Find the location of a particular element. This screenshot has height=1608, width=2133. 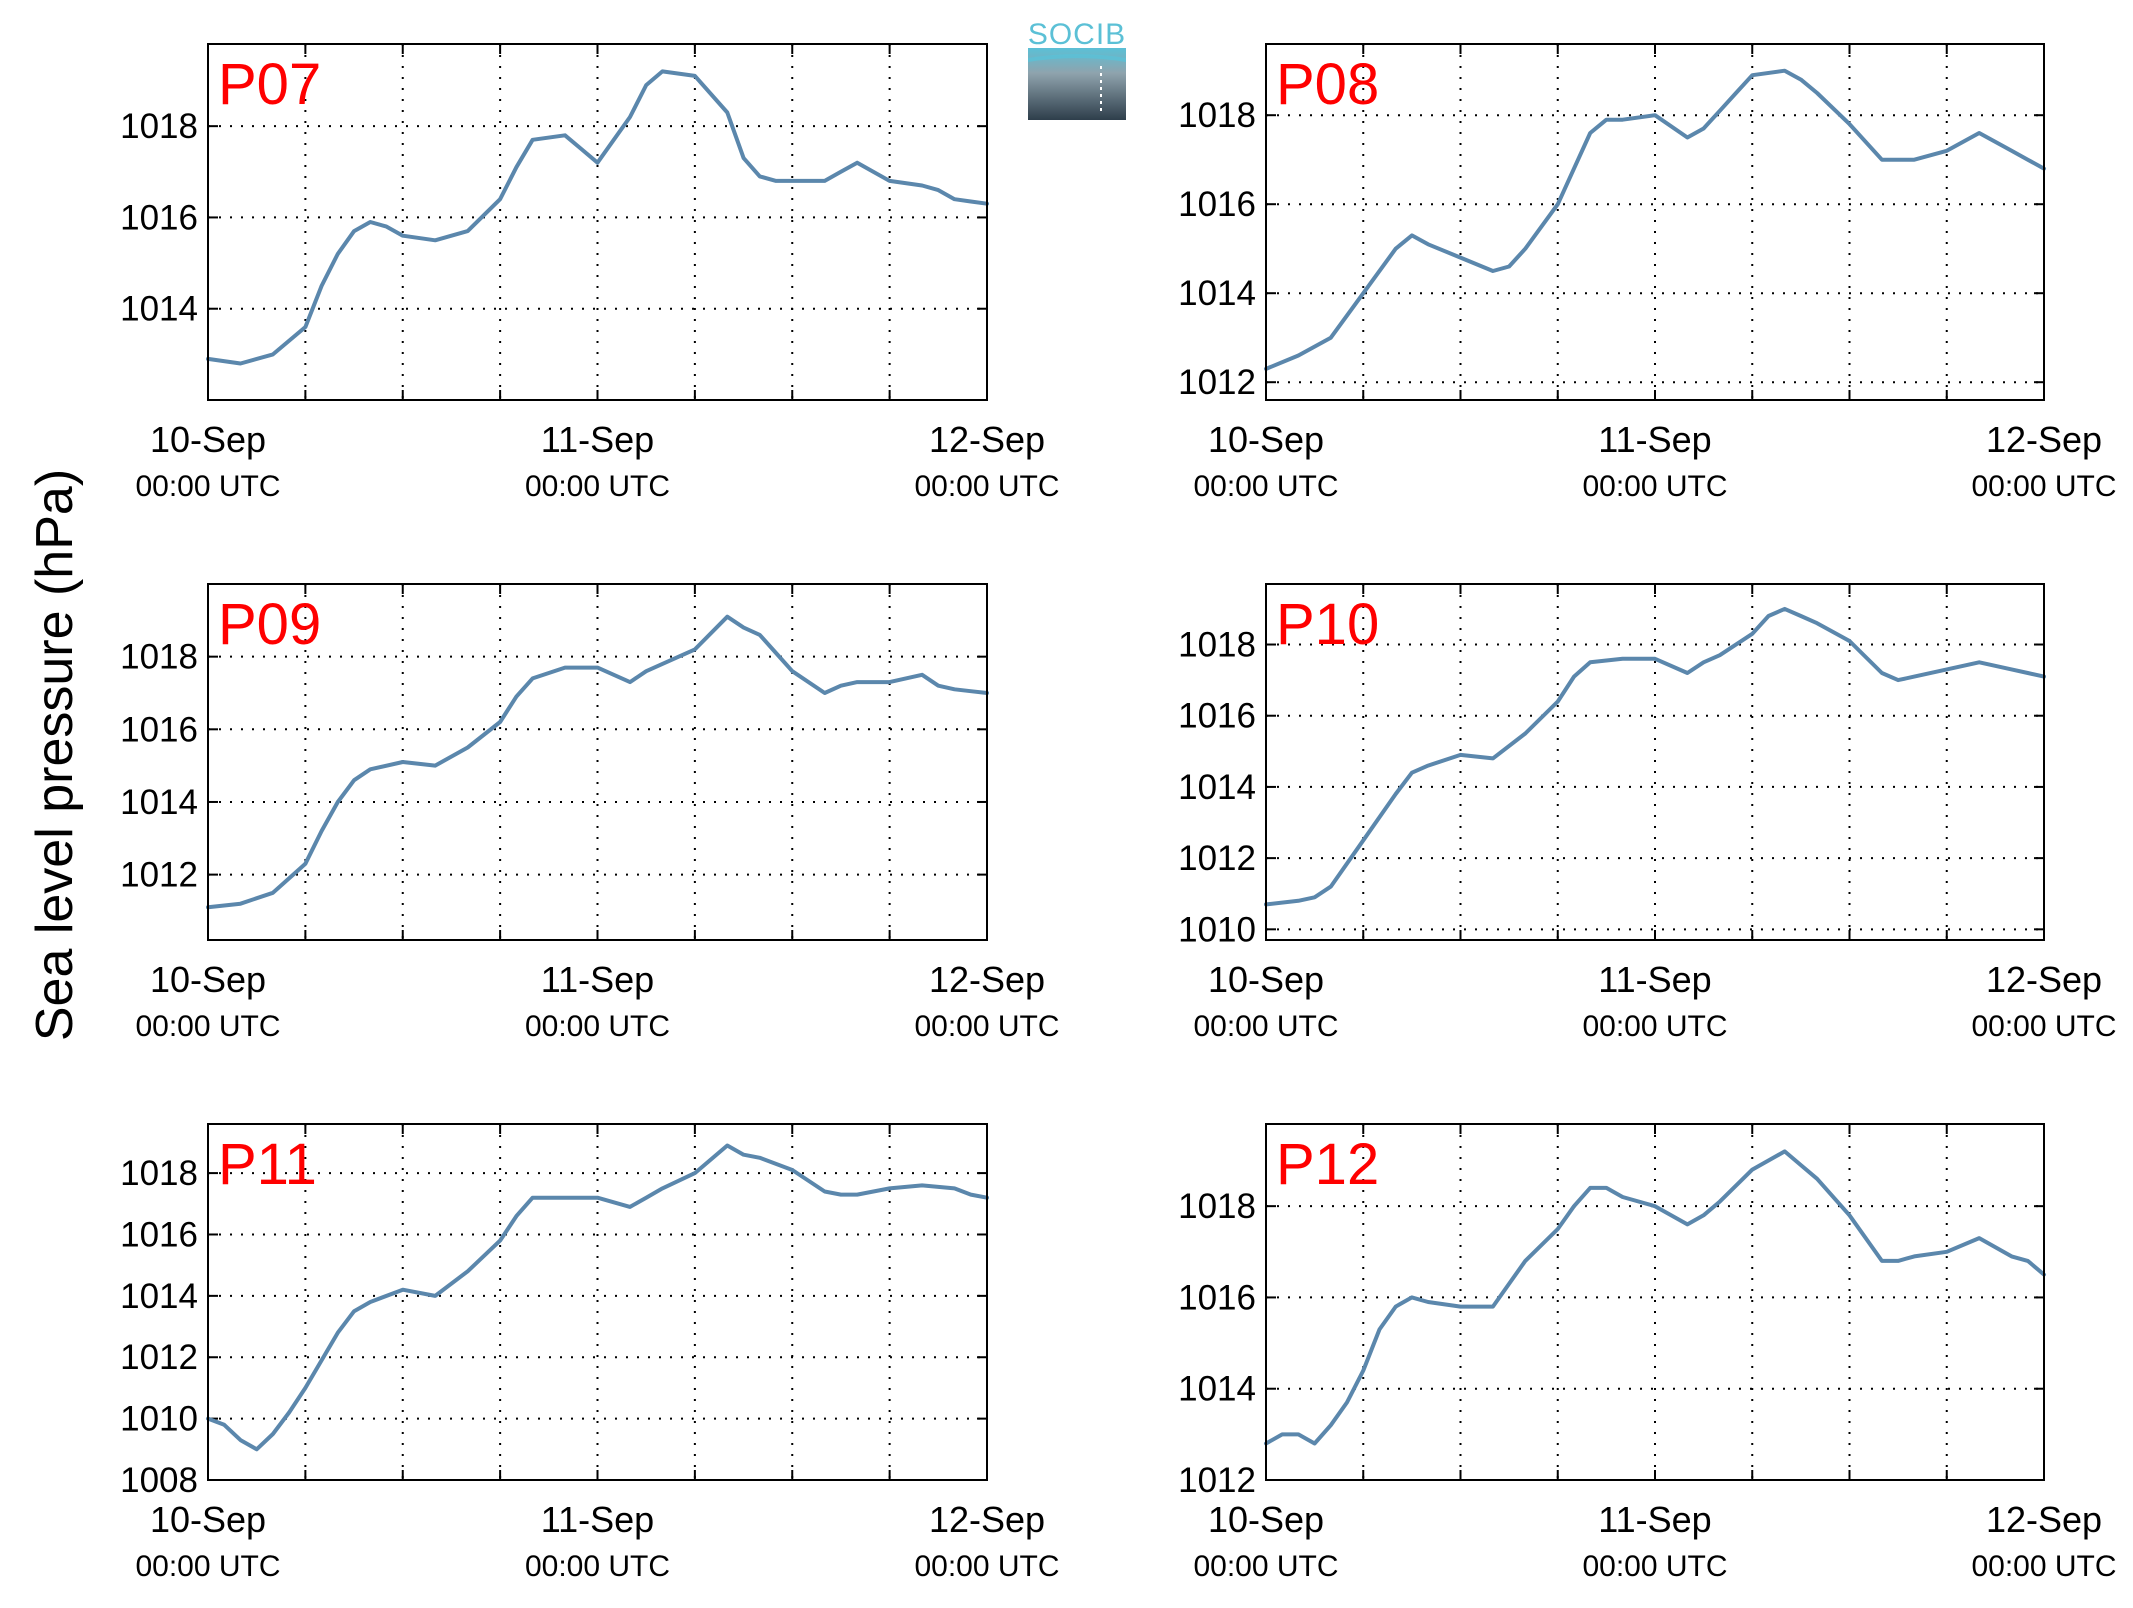

panel-title: P11 is located at coordinates (267, 1164).